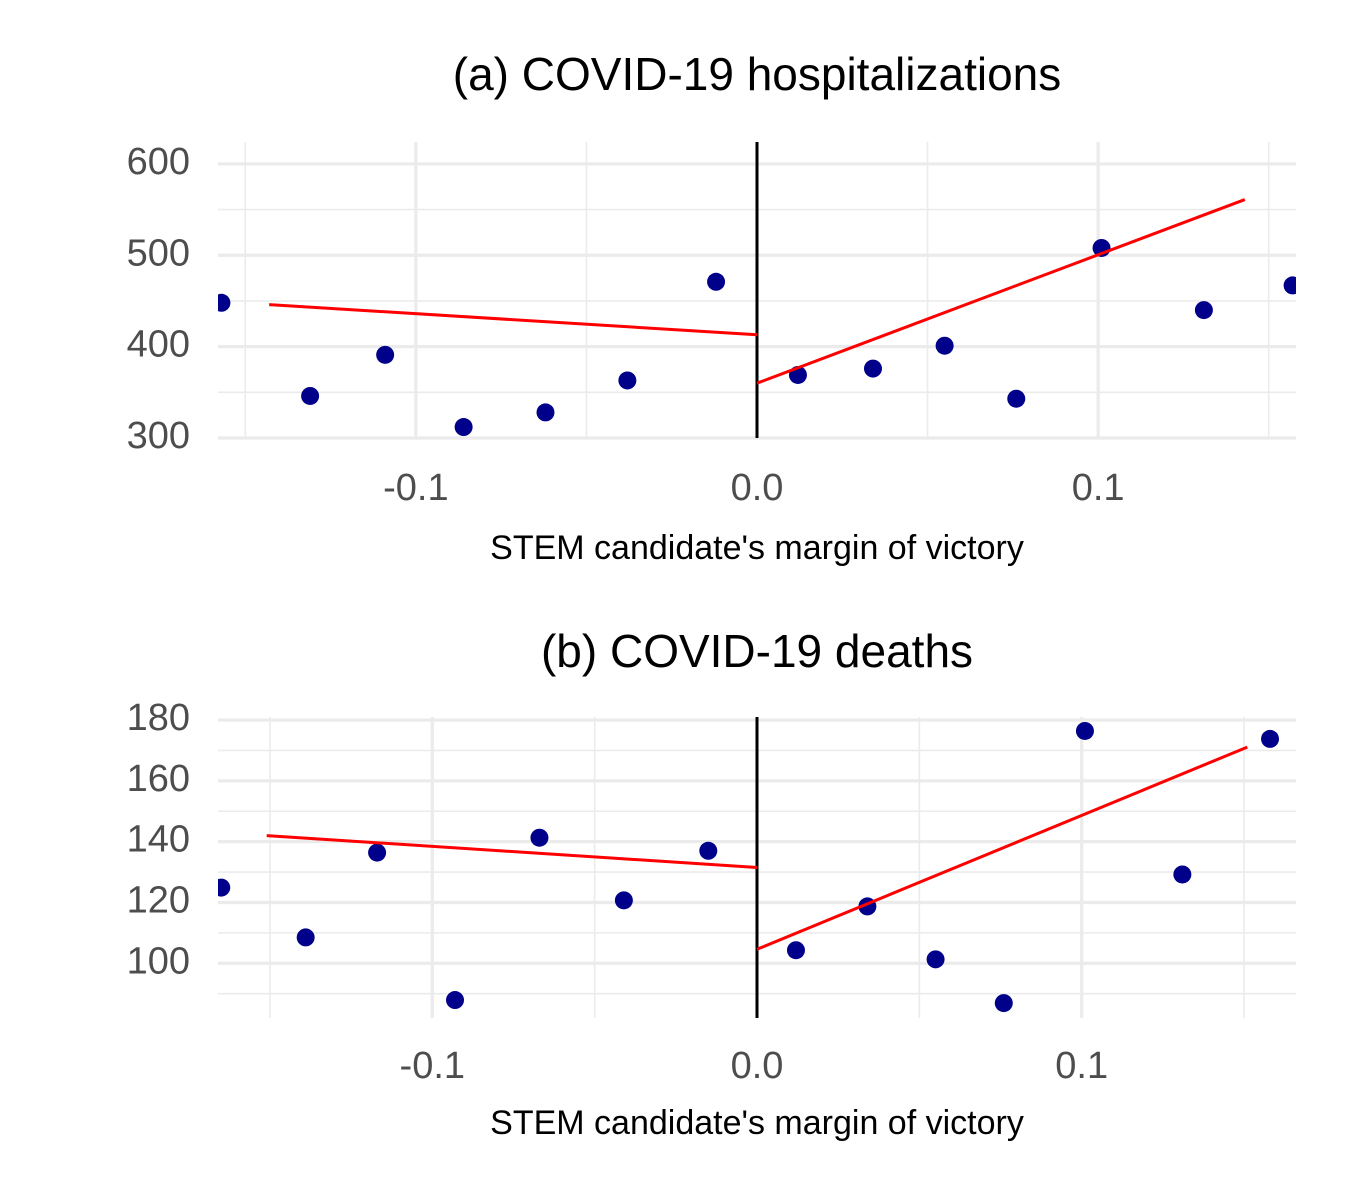  I want to click on y-tick-label: 140, so click(158, 840).